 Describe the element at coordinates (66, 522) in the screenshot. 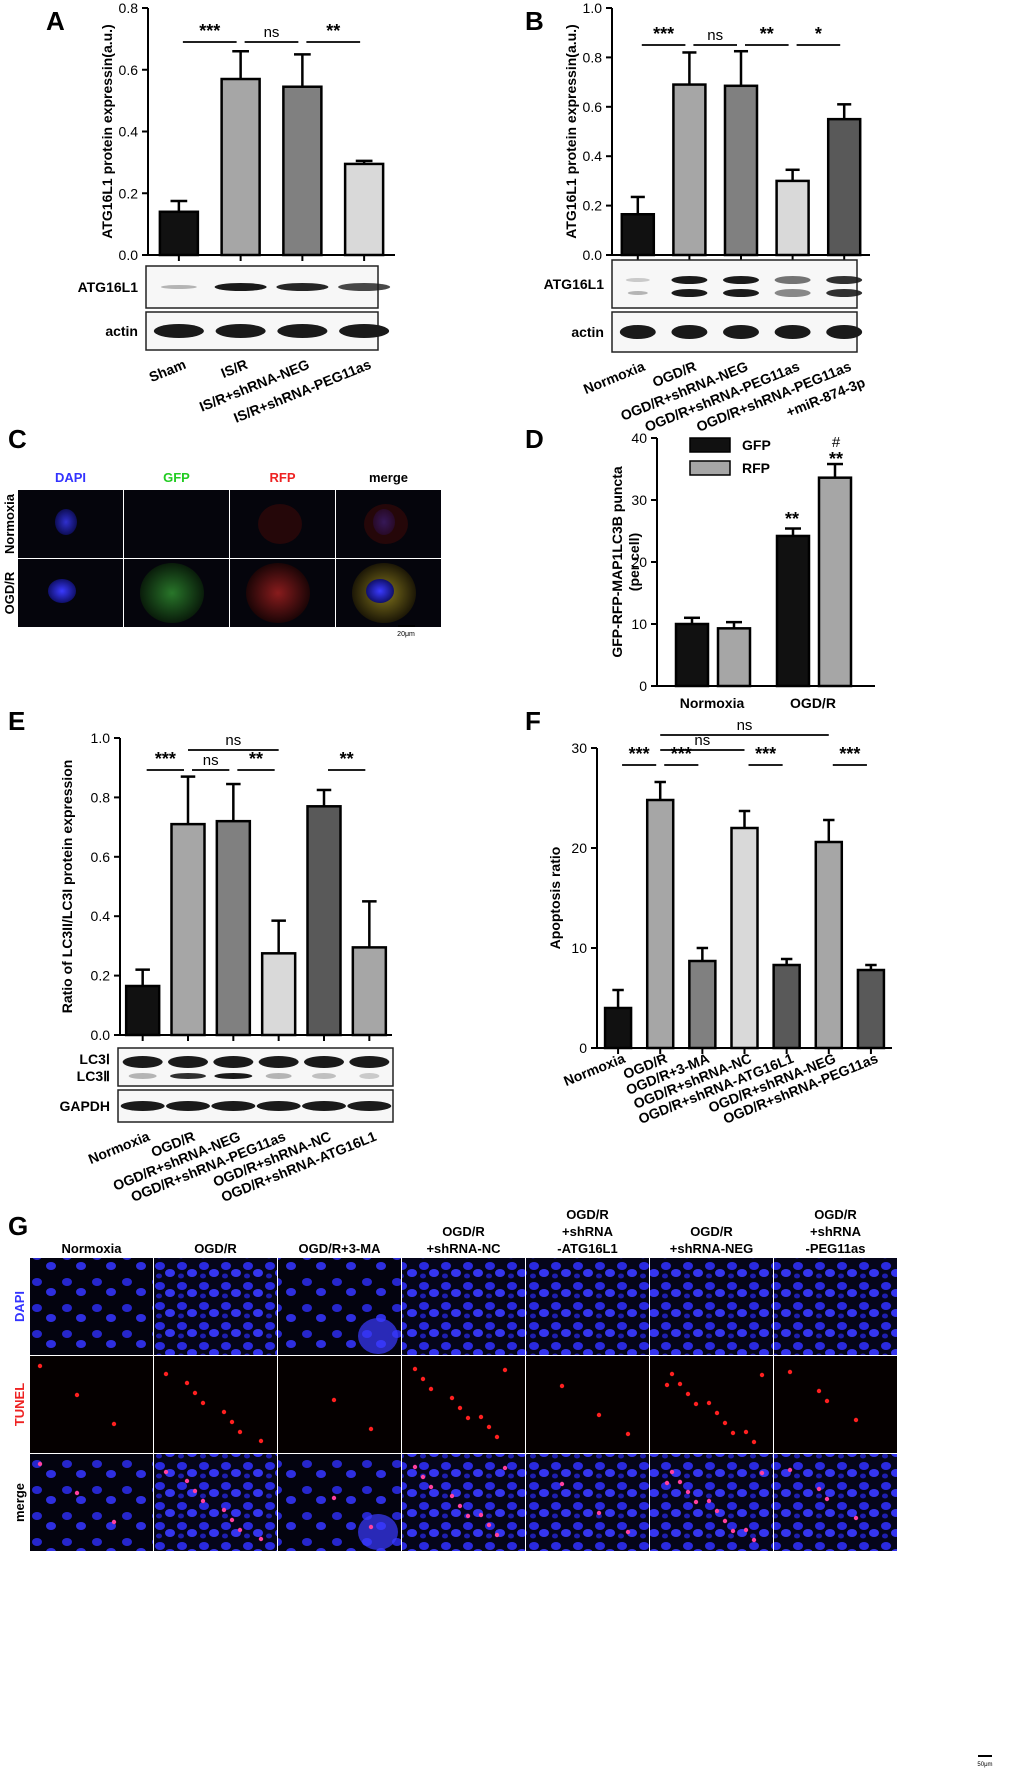

I see `nucleus` at that location.